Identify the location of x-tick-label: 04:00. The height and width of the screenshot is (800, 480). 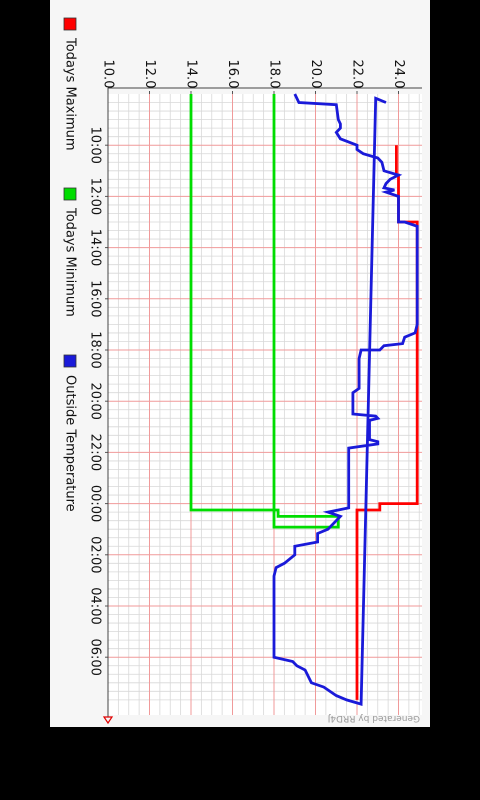
(95, 605).